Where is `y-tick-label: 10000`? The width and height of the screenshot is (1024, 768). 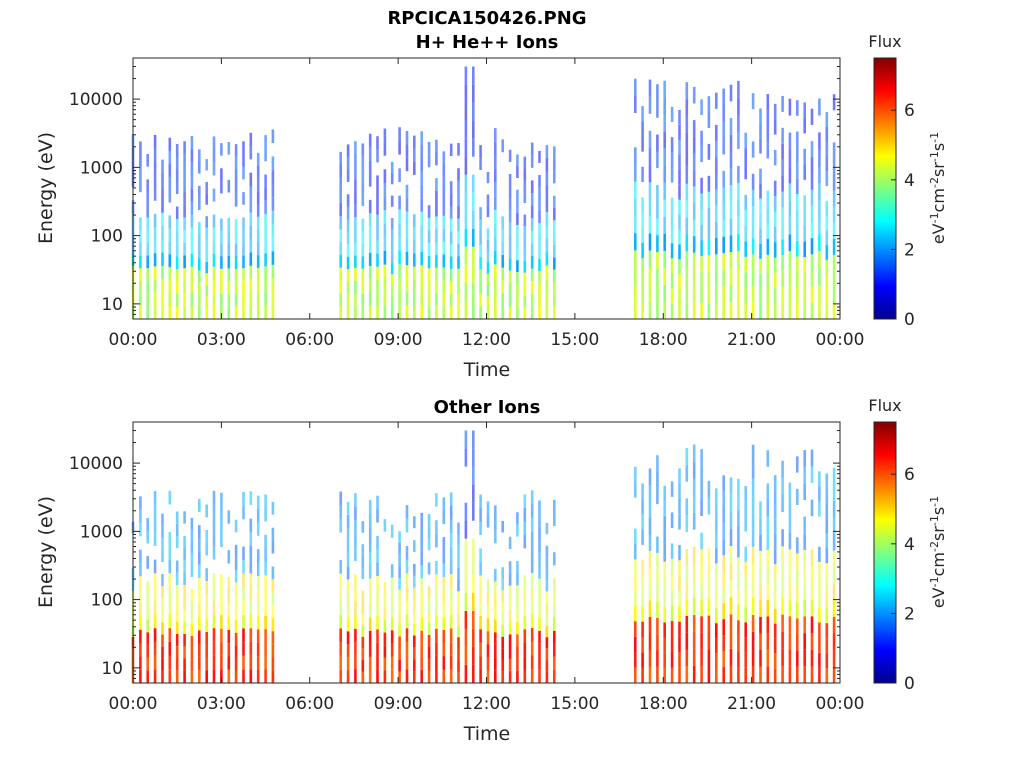
y-tick-label: 10000 is located at coordinates (96, 464).